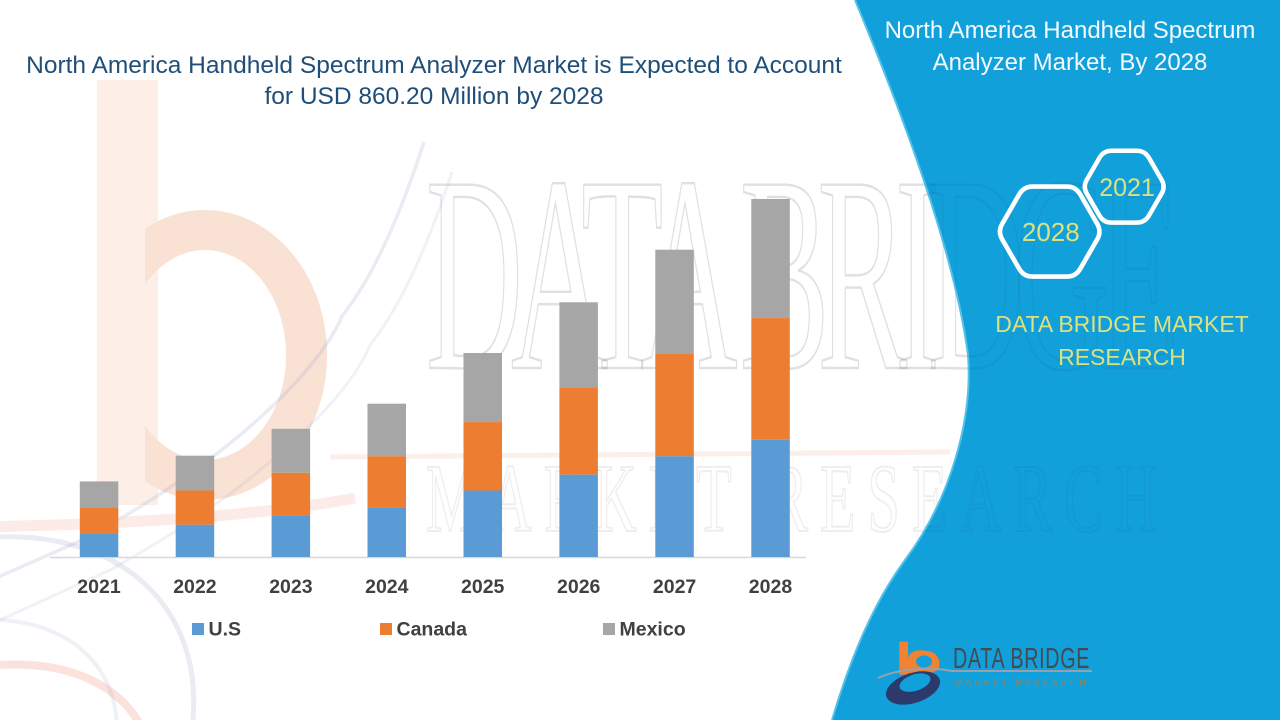 The width and height of the screenshot is (1280, 720). I want to click on svg-text: 2024, so click(387, 587).